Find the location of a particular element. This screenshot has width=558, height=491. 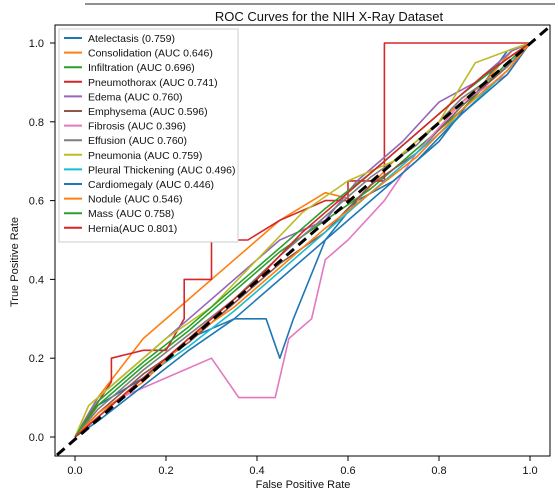

x-tick-label: 0.0 is located at coordinates (74, 471).